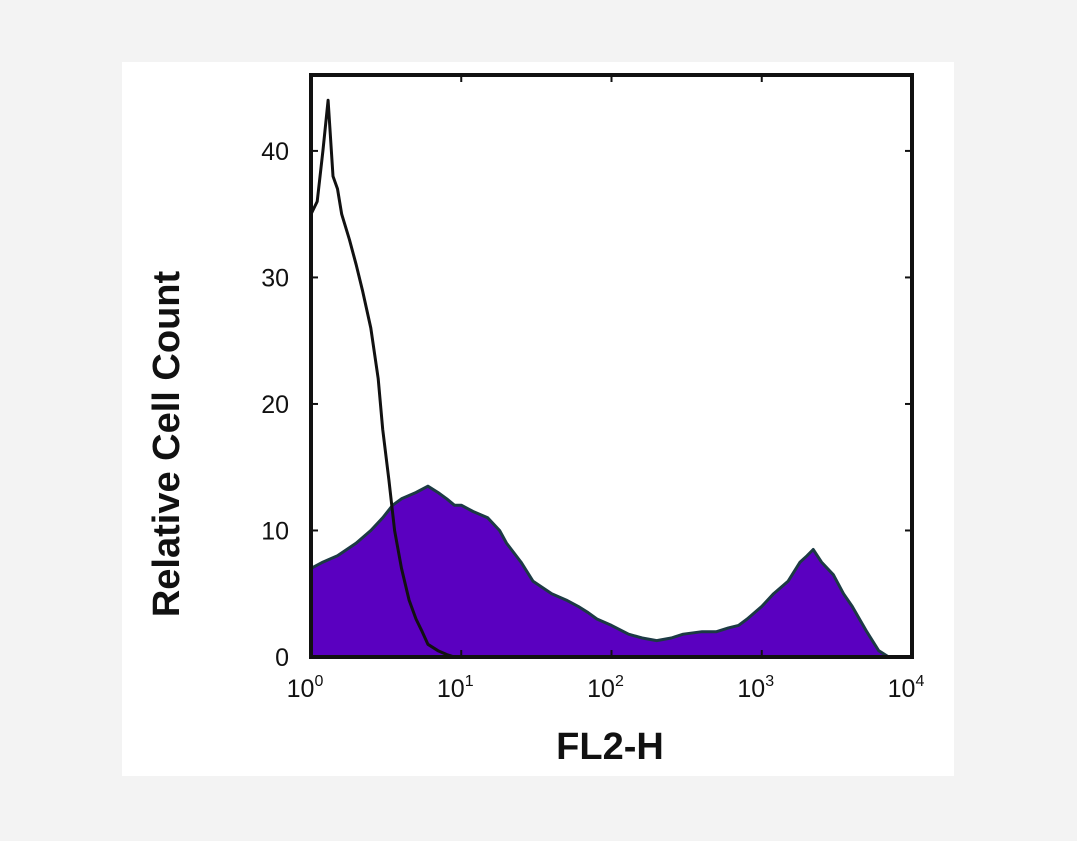 The image size is (1077, 841). I want to click on filled-histogram-outline, so click(600, 571).